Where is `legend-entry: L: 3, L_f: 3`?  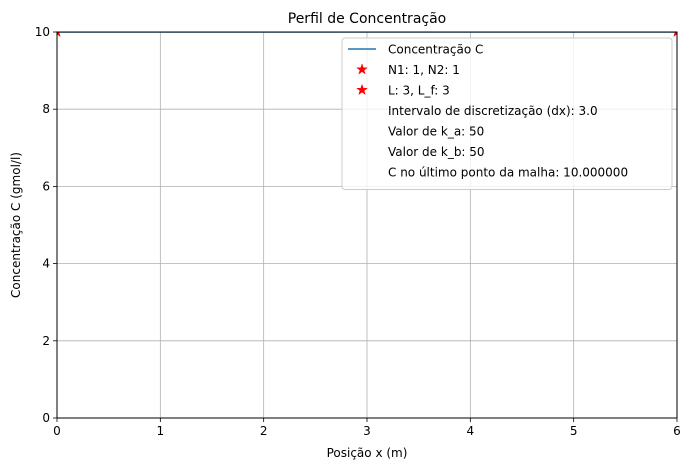 legend-entry: L: 3, L_f: 3 is located at coordinates (403, 90).